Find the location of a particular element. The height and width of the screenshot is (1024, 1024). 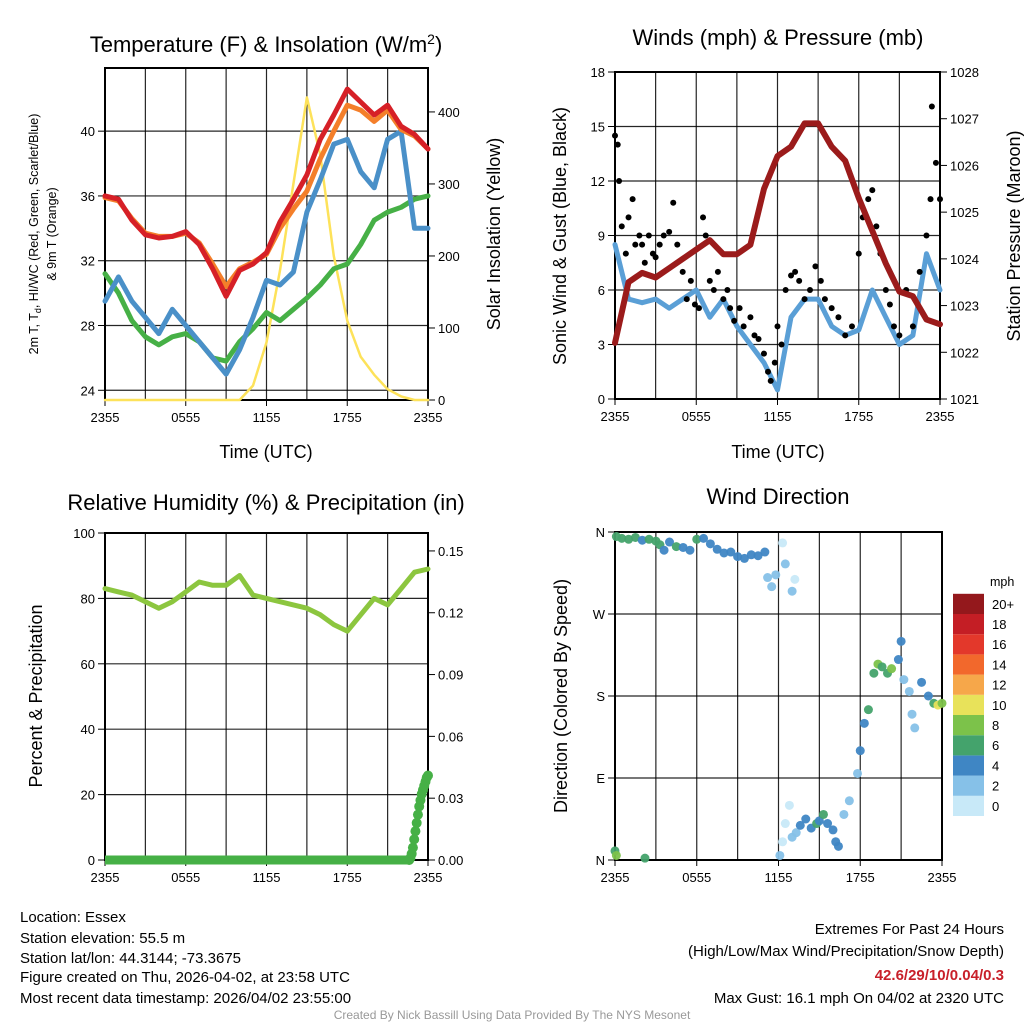

precipitation-point is located at coordinates (416, 822).